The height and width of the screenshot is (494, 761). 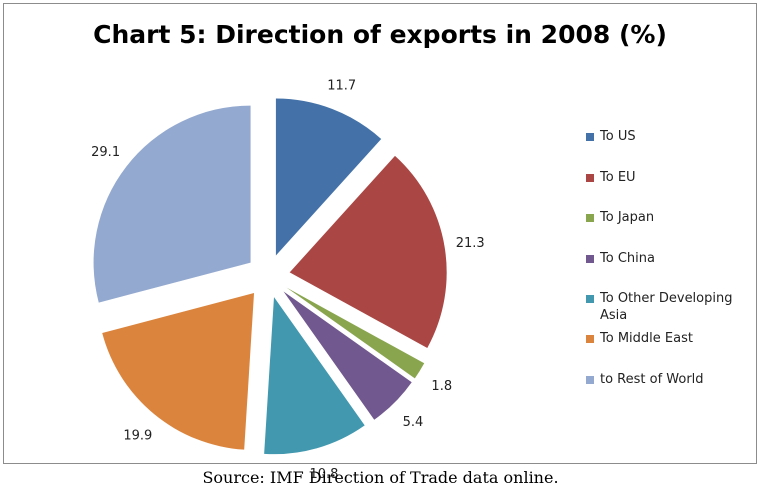 I want to click on pie-slice-china, so click(x=347, y=355).